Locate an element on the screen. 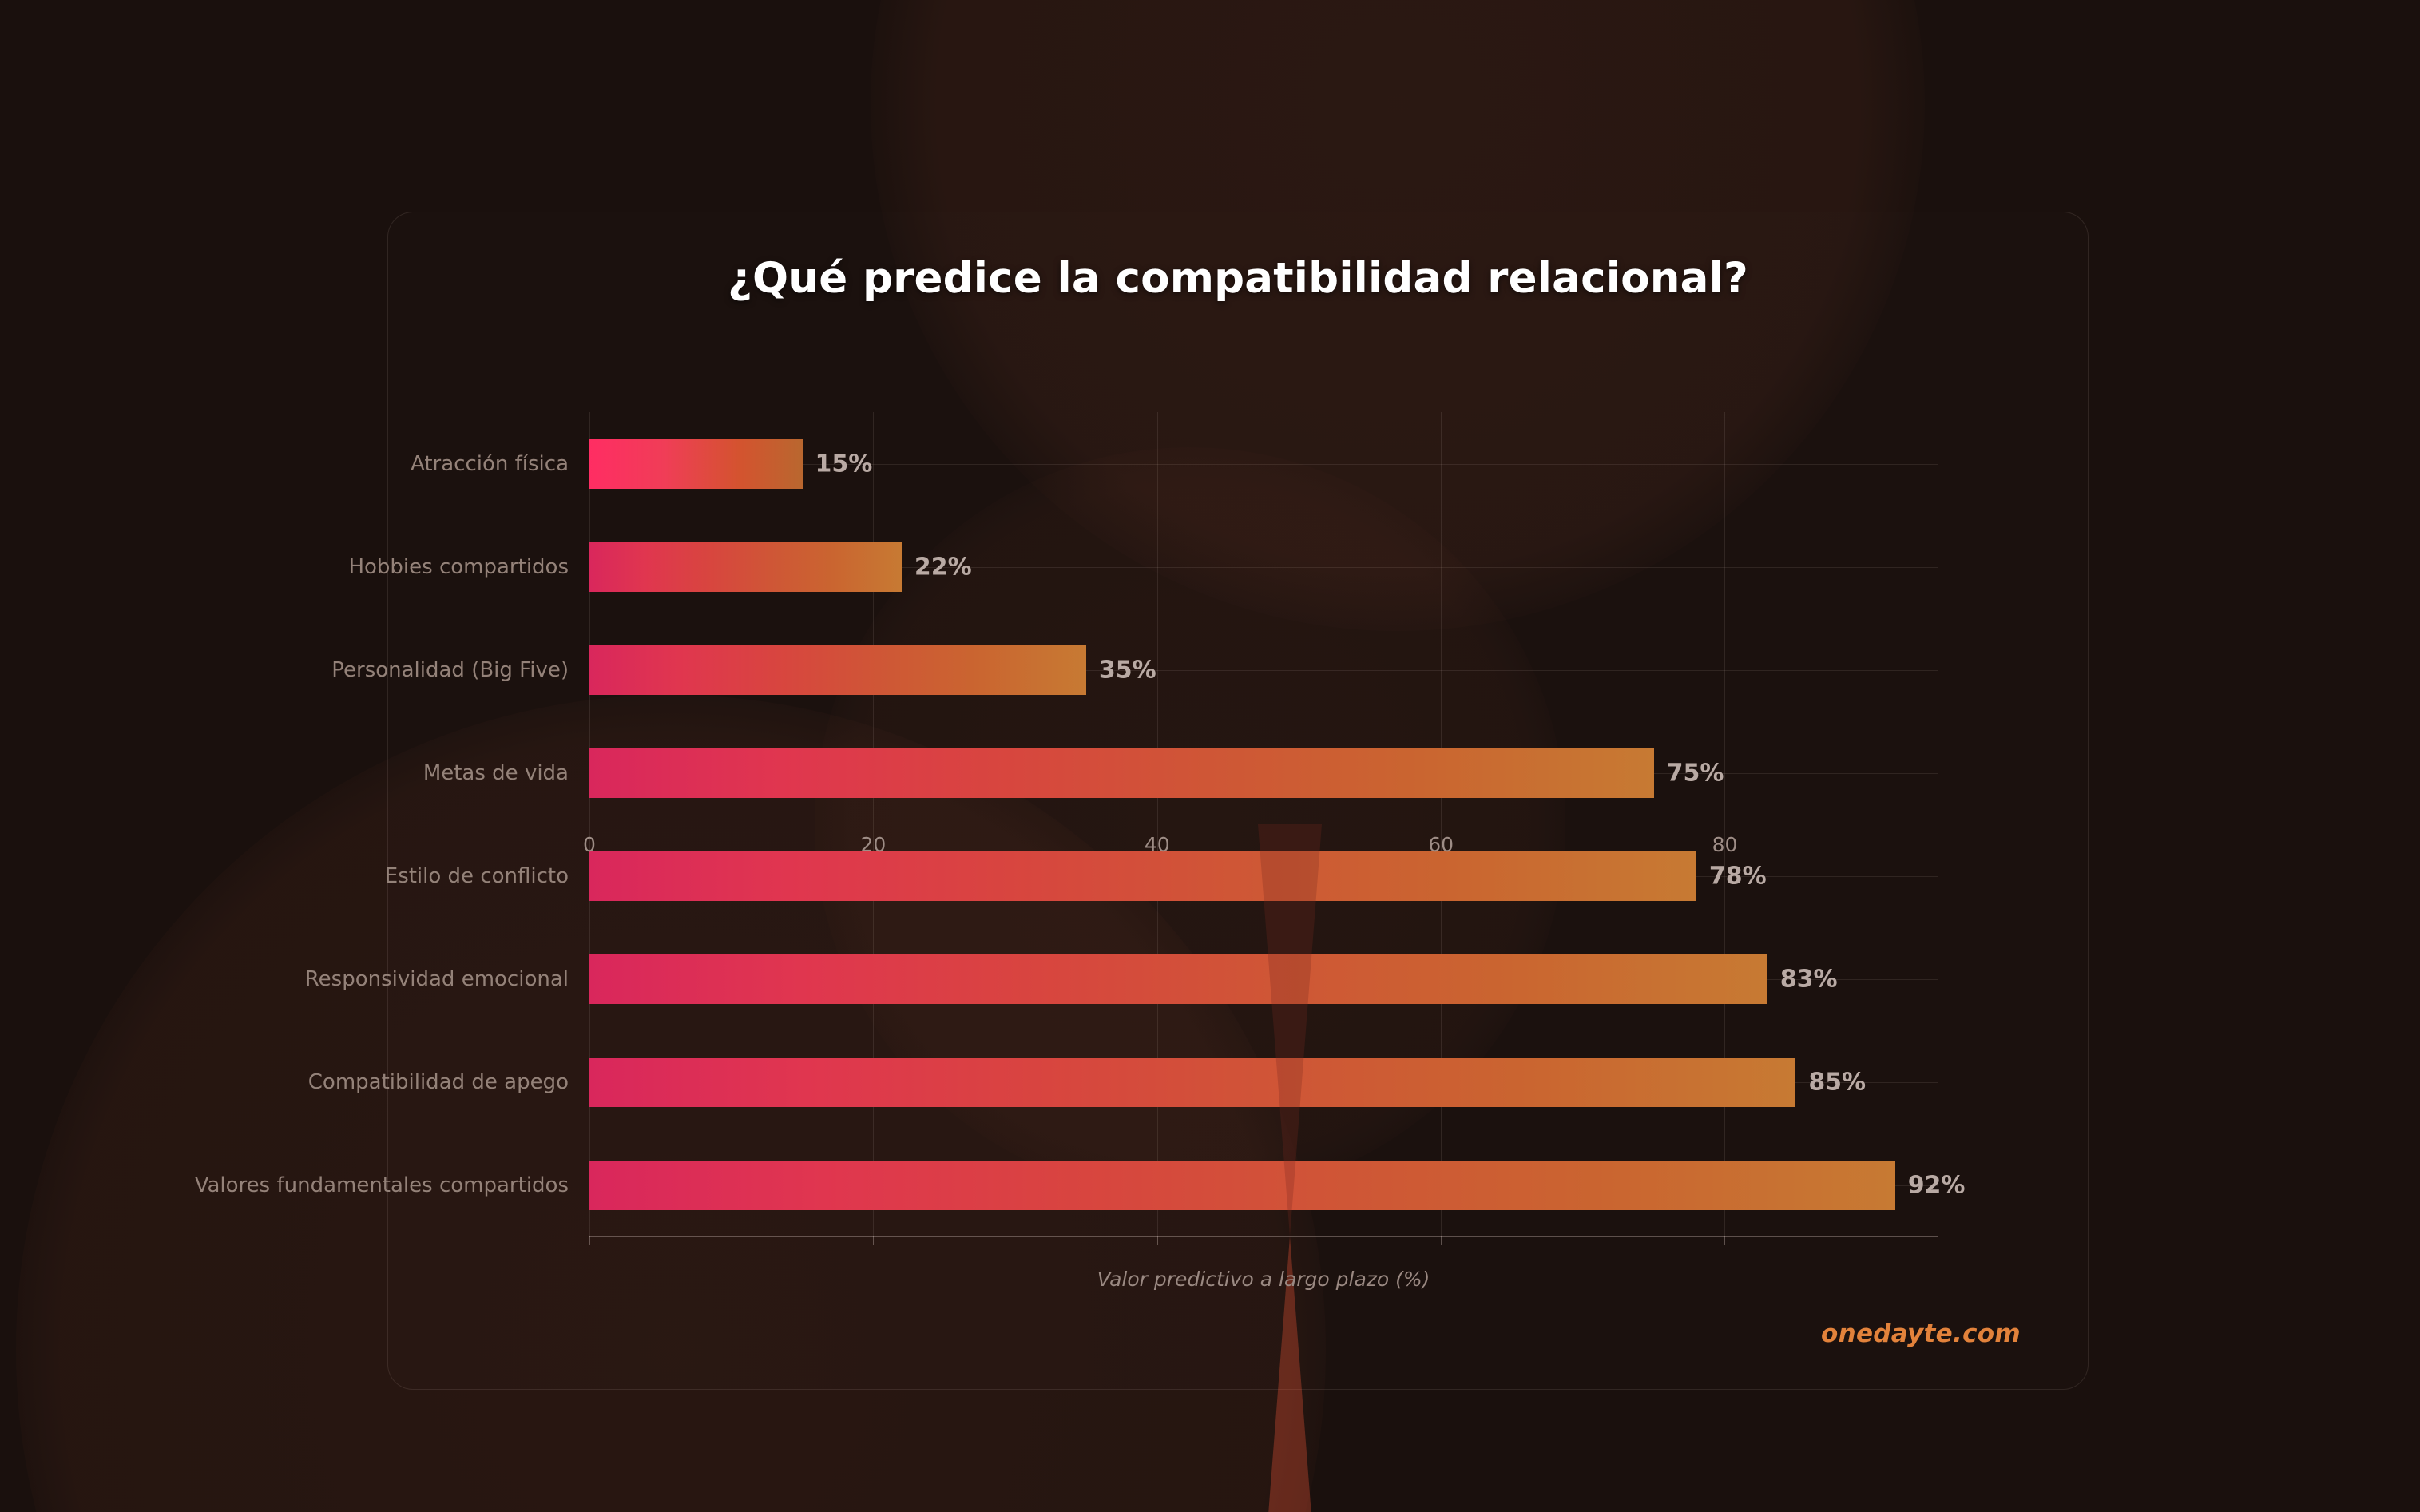 The height and width of the screenshot is (1512, 2420). category-label: Estilo de conflicto is located at coordinates (476, 875).